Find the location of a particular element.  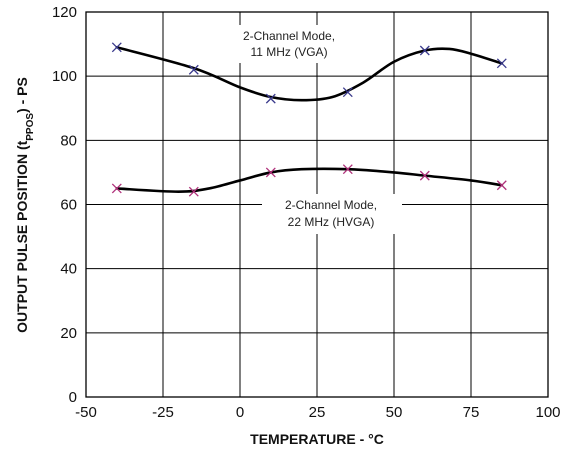

y-axis-title-main: OUTPUT PULSE POSITION (t is located at coordinates (22, 236).